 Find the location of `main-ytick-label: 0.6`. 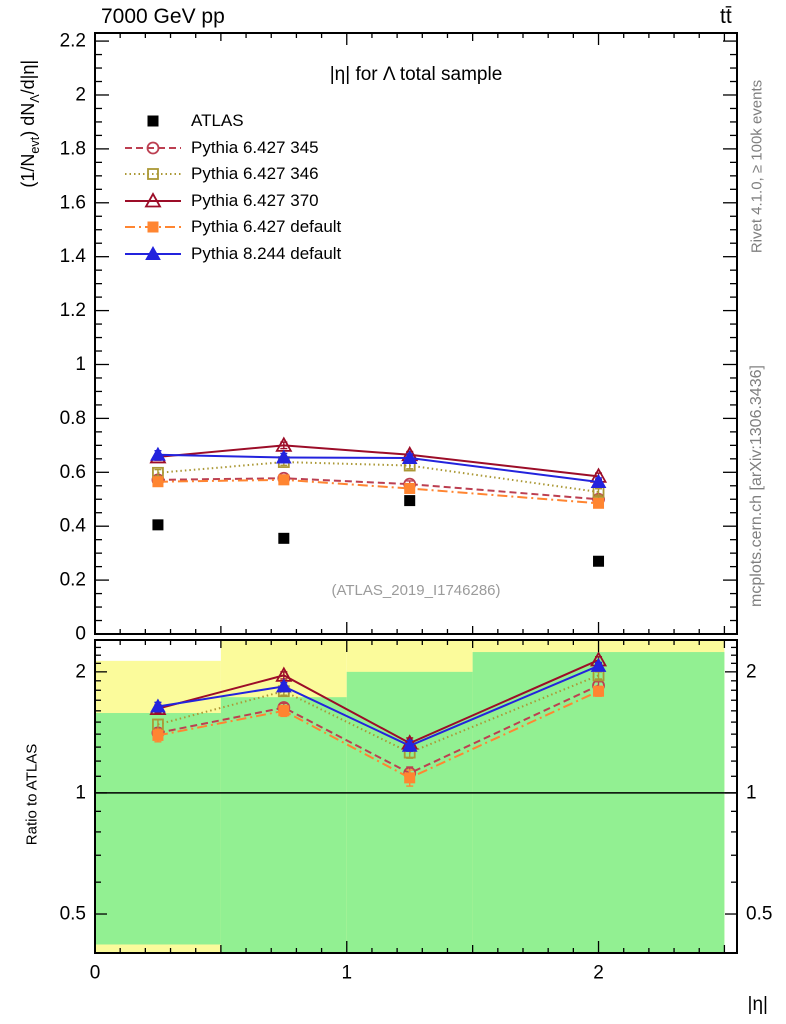

main-ytick-label: 0.6 is located at coordinates (73, 472).